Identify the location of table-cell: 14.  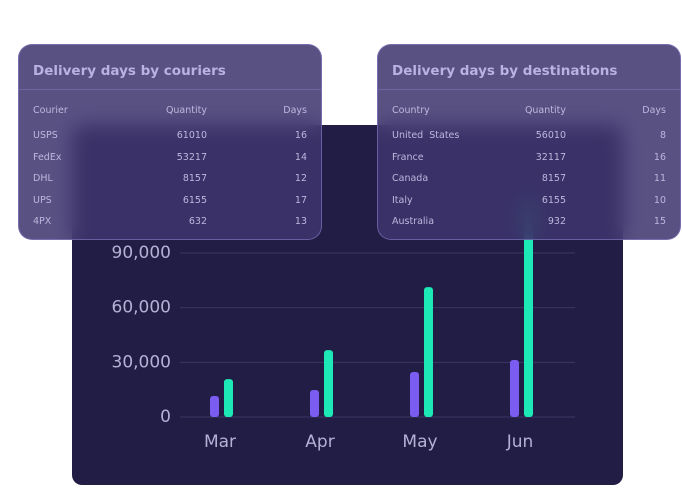
(300, 157).